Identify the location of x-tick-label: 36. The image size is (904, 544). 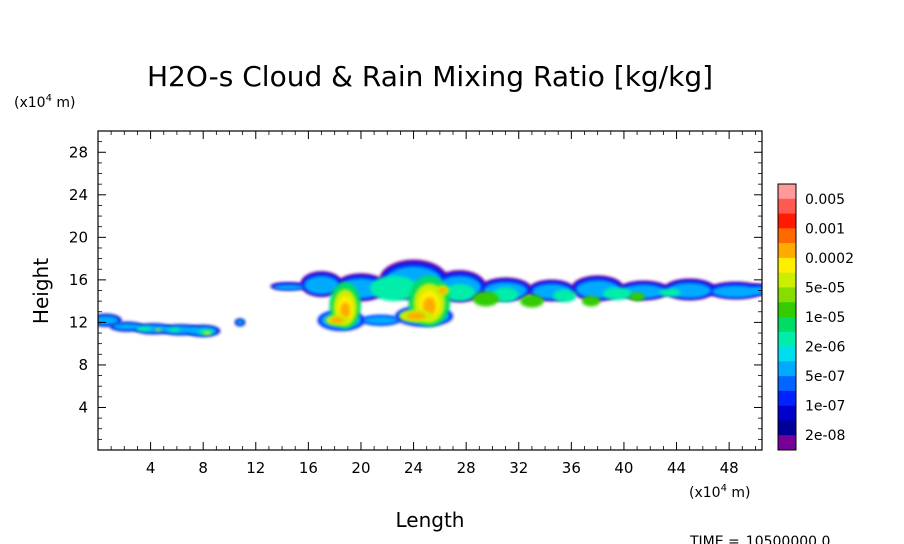
(571, 468).